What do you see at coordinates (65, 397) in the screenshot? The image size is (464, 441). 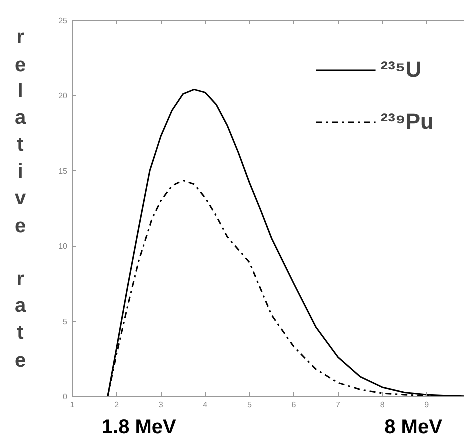 I see `y-tick-label: 0` at bounding box center [65, 397].